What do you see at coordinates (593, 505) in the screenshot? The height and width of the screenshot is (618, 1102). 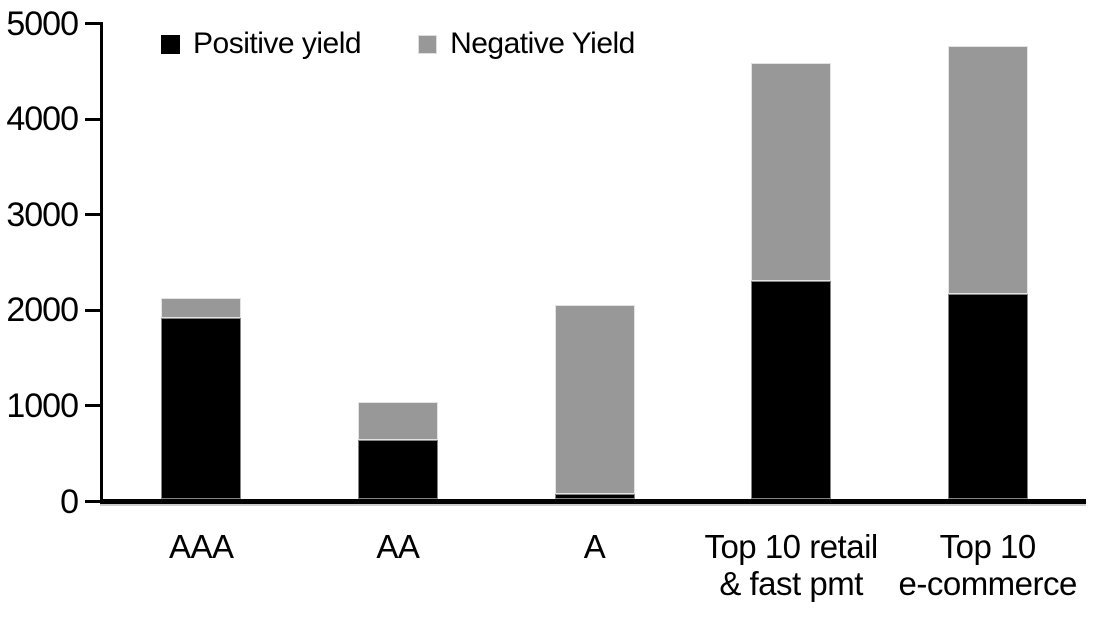 I see `x-axis-shadow-line` at bounding box center [593, 505].